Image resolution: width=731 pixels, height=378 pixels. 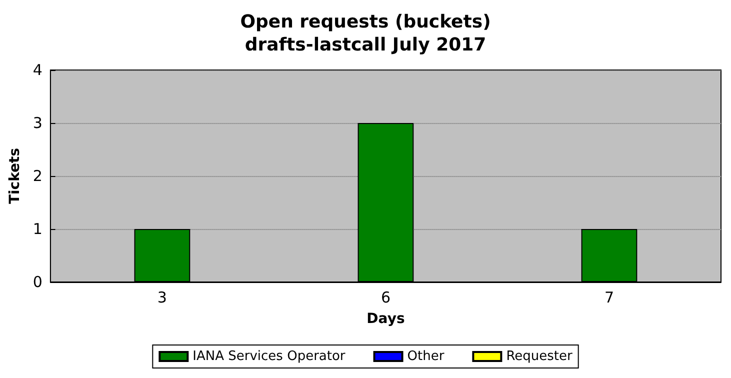 What do you see at coordinates (162, 297) in the screenshot?
I see `x-tick-label: 3` at bounding box center [162, 297].